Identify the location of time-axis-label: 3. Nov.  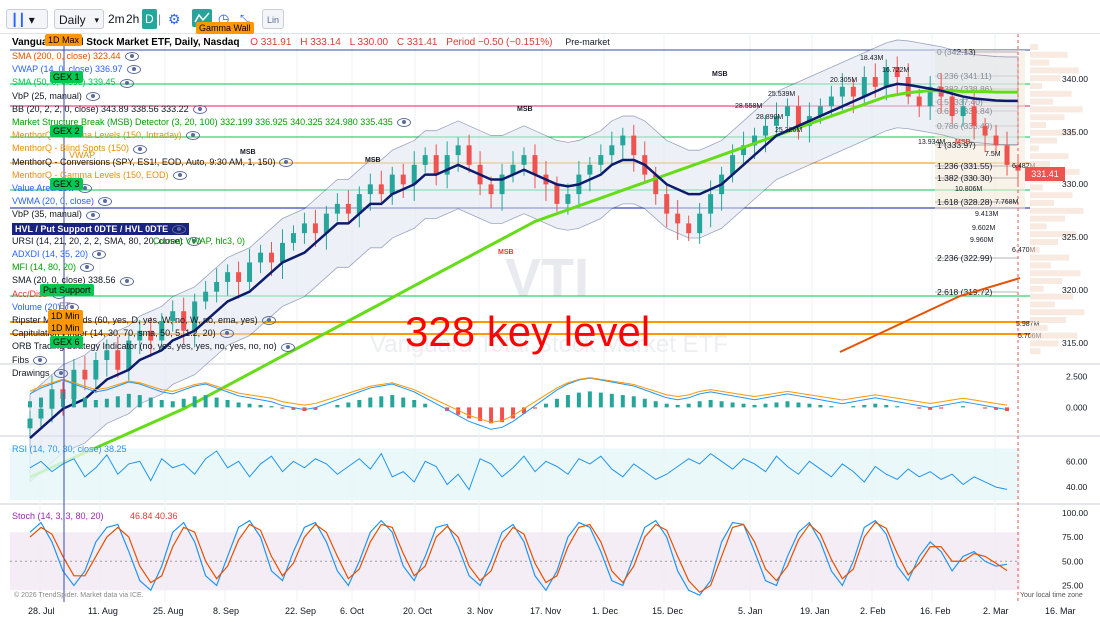
(480, 611).